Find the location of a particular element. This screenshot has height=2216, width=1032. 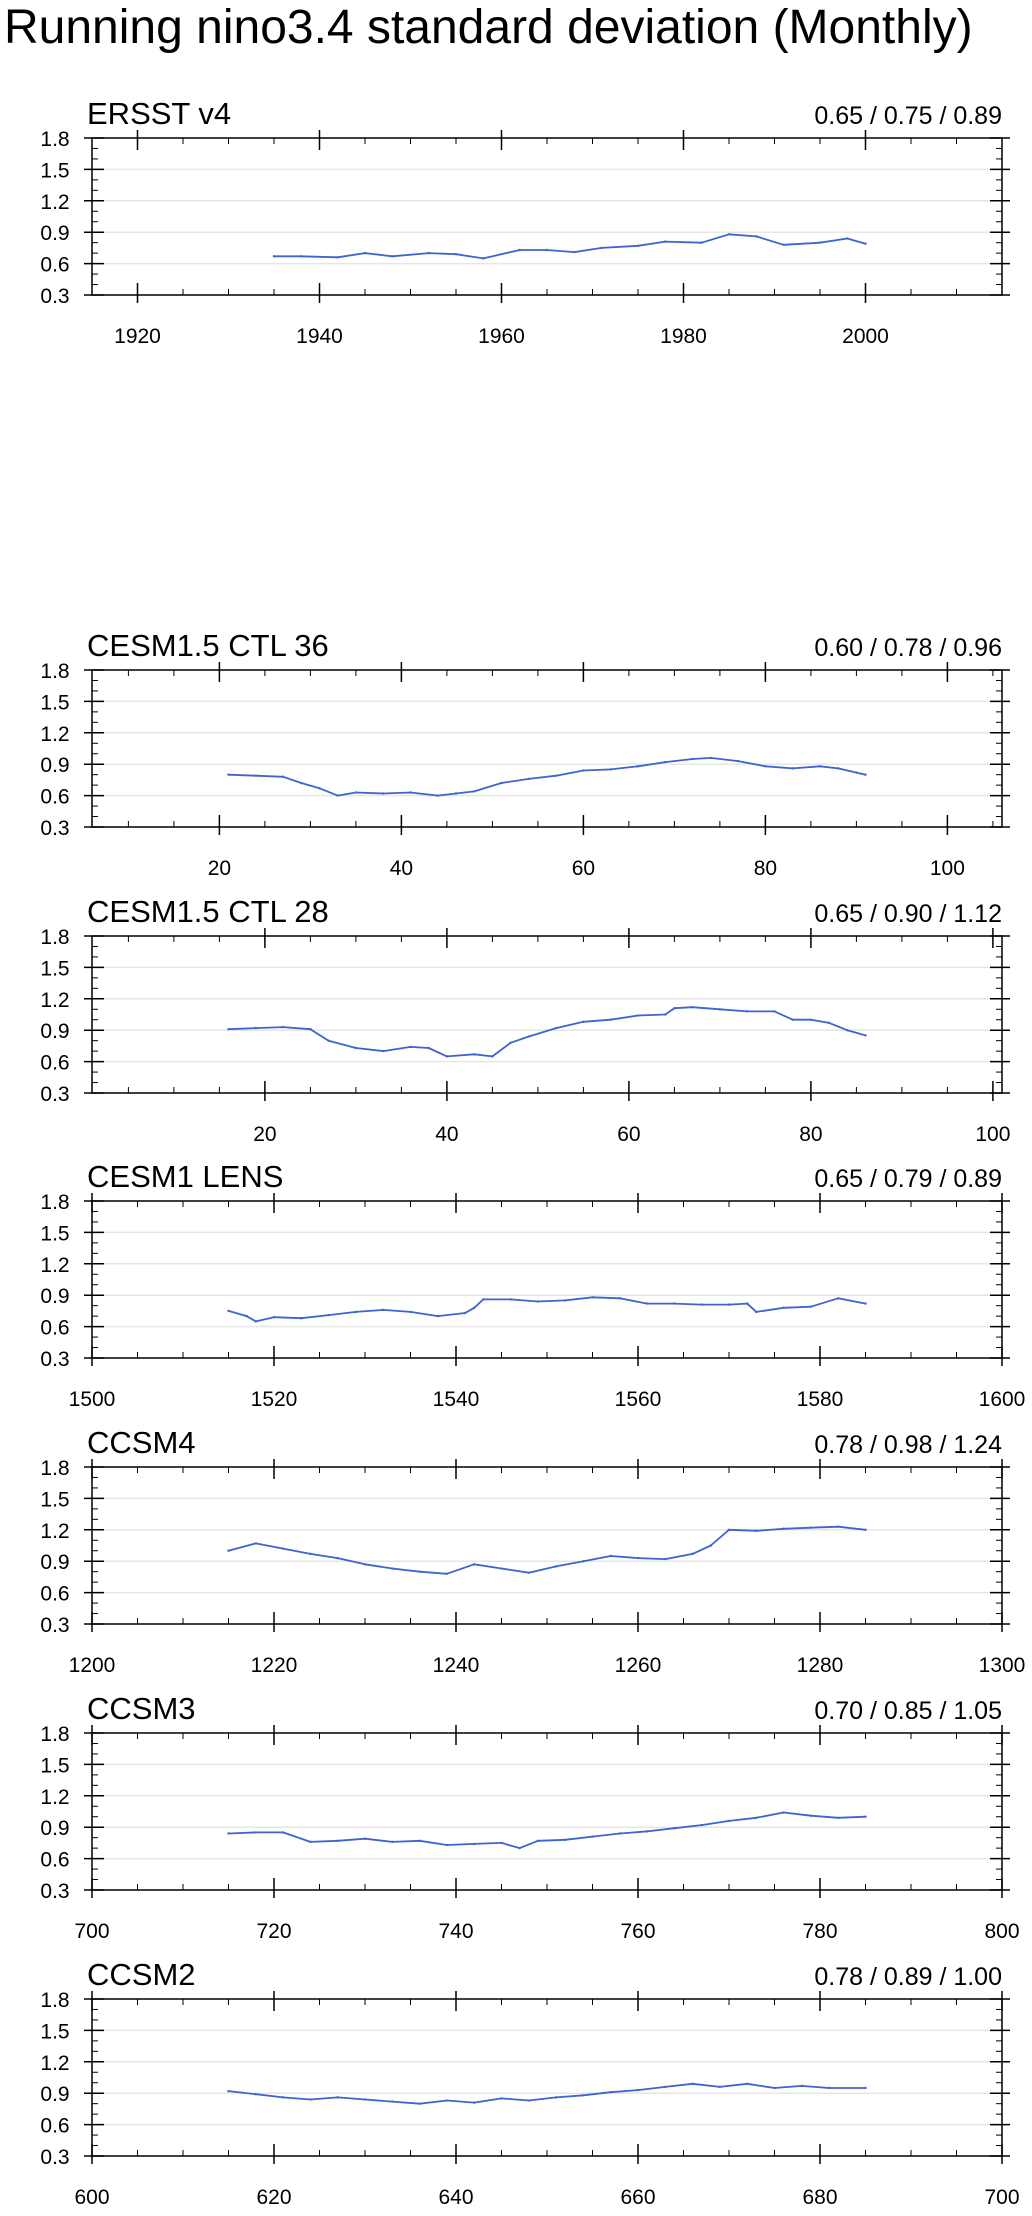

panel-stats: 0.65 / 0.90 / 1.12 is located at coordinates (908, 914).